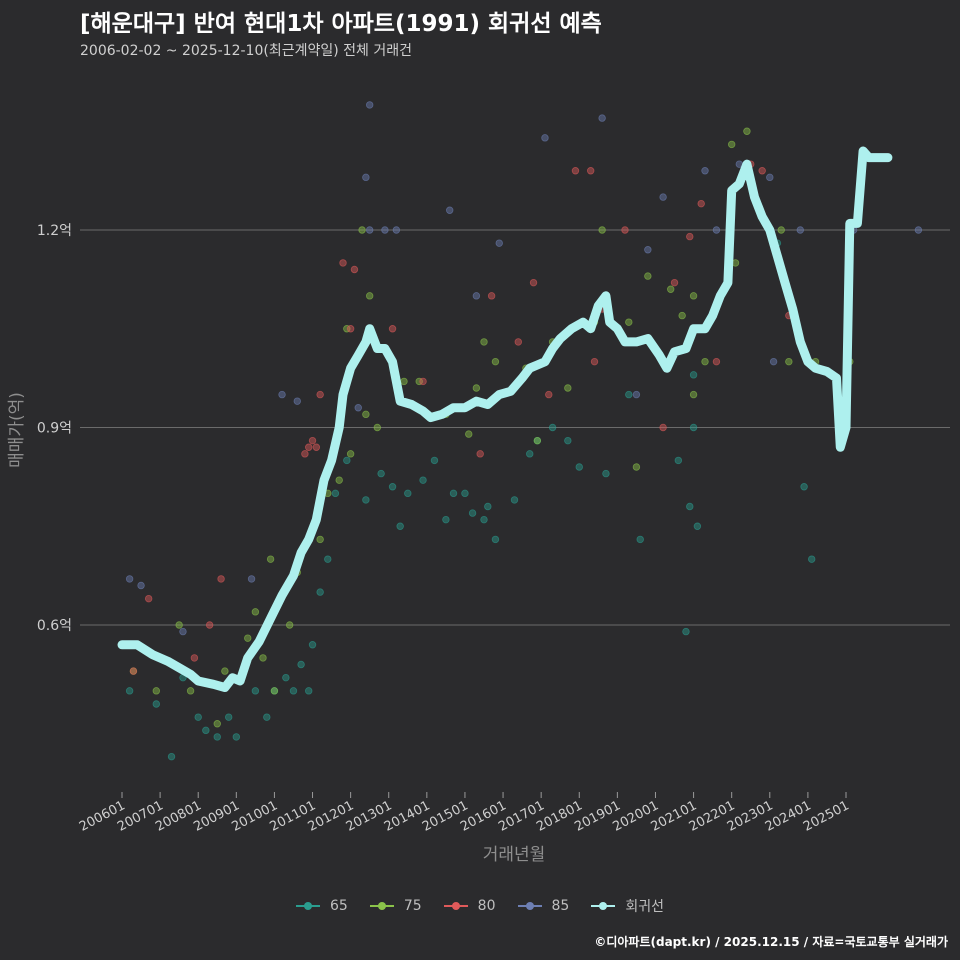 The height and width of the screenshot is (960, 960). I want to click on legend-item-85: 85, so click(543, 906).